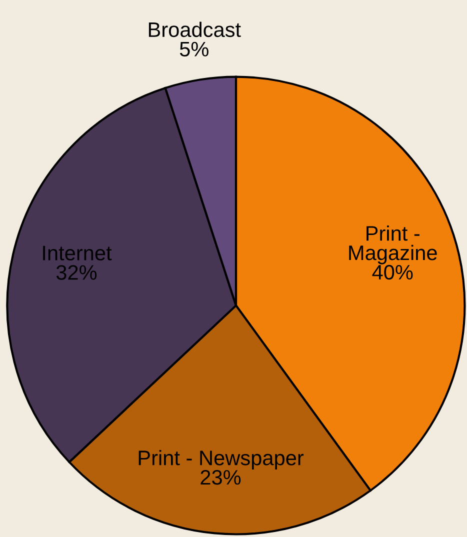 The image size is (467, 537). Describe the element at coordinates (220, 477) in the screenshot. I see `data-label: 23%` at that location.